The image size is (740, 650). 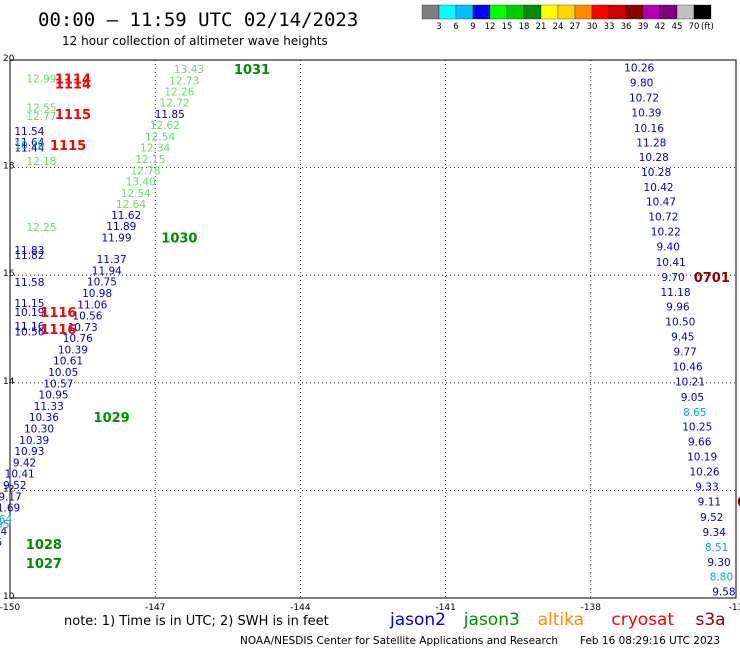 I want to click on swh-point-label: 11.89, so click(x=121, y=227).